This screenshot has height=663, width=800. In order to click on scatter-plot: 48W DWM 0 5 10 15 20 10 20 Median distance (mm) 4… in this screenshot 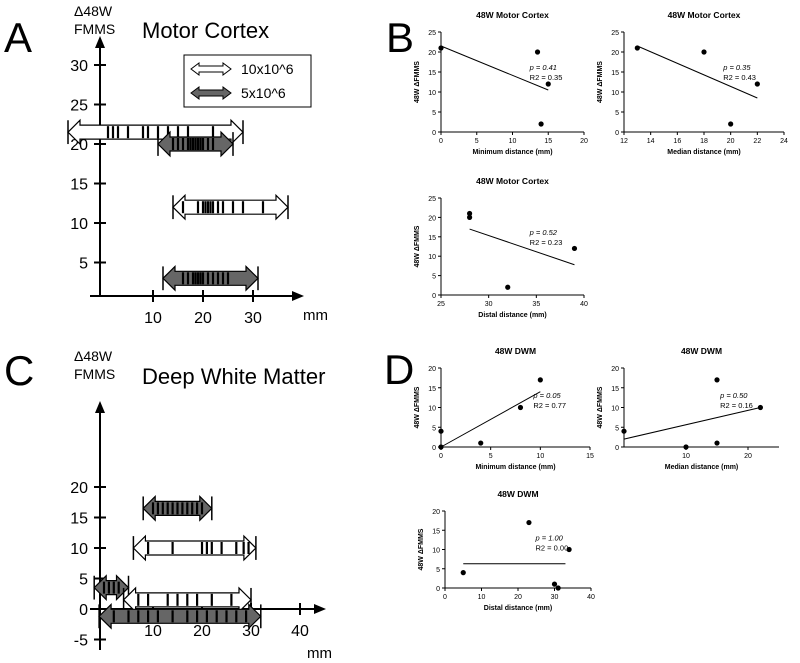, I will do `click(688, 408)`.